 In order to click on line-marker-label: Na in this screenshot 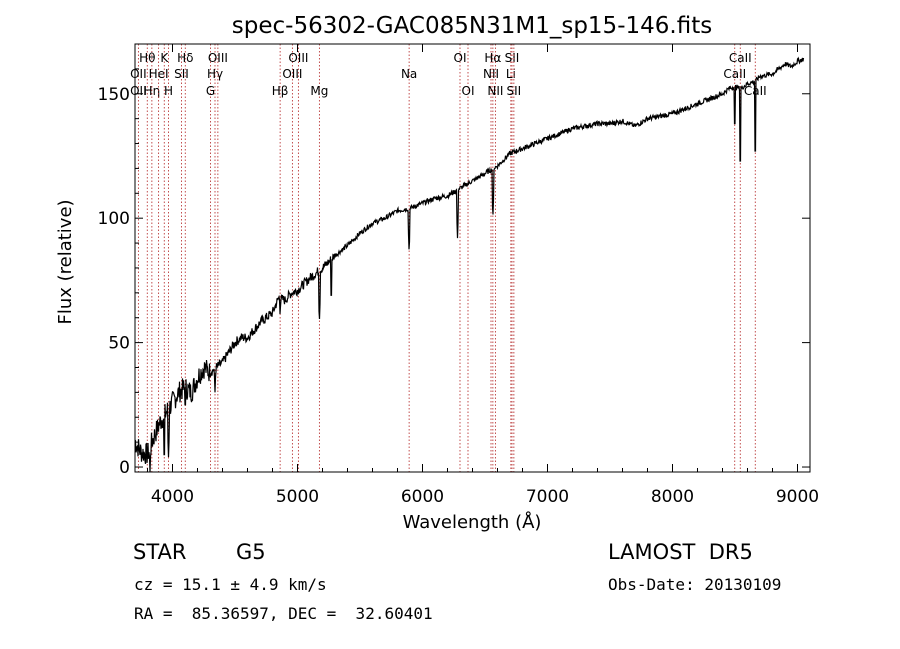, I will do `click(409, 74)`.